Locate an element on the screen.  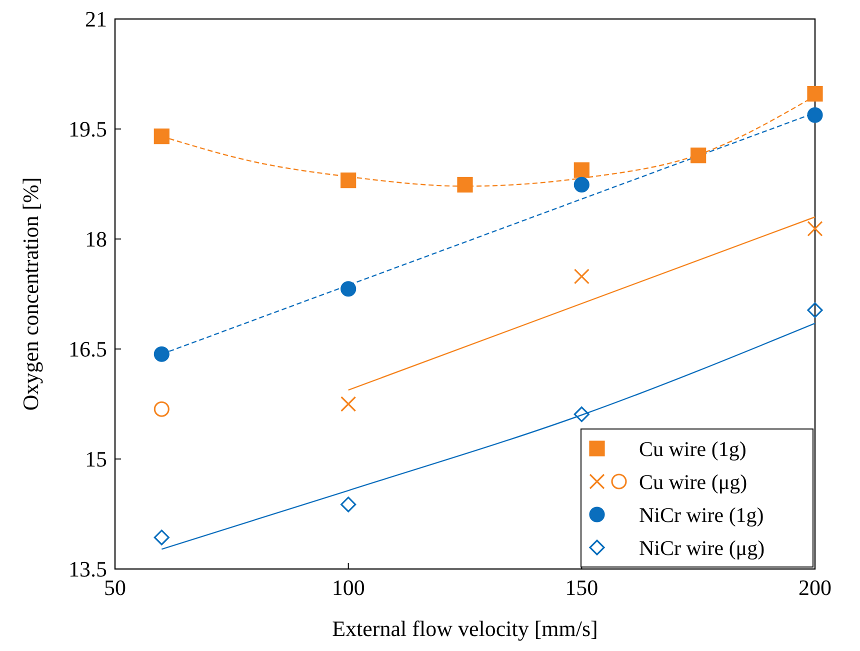
y-tick-label: 15 is located at coordinates (96, 459).